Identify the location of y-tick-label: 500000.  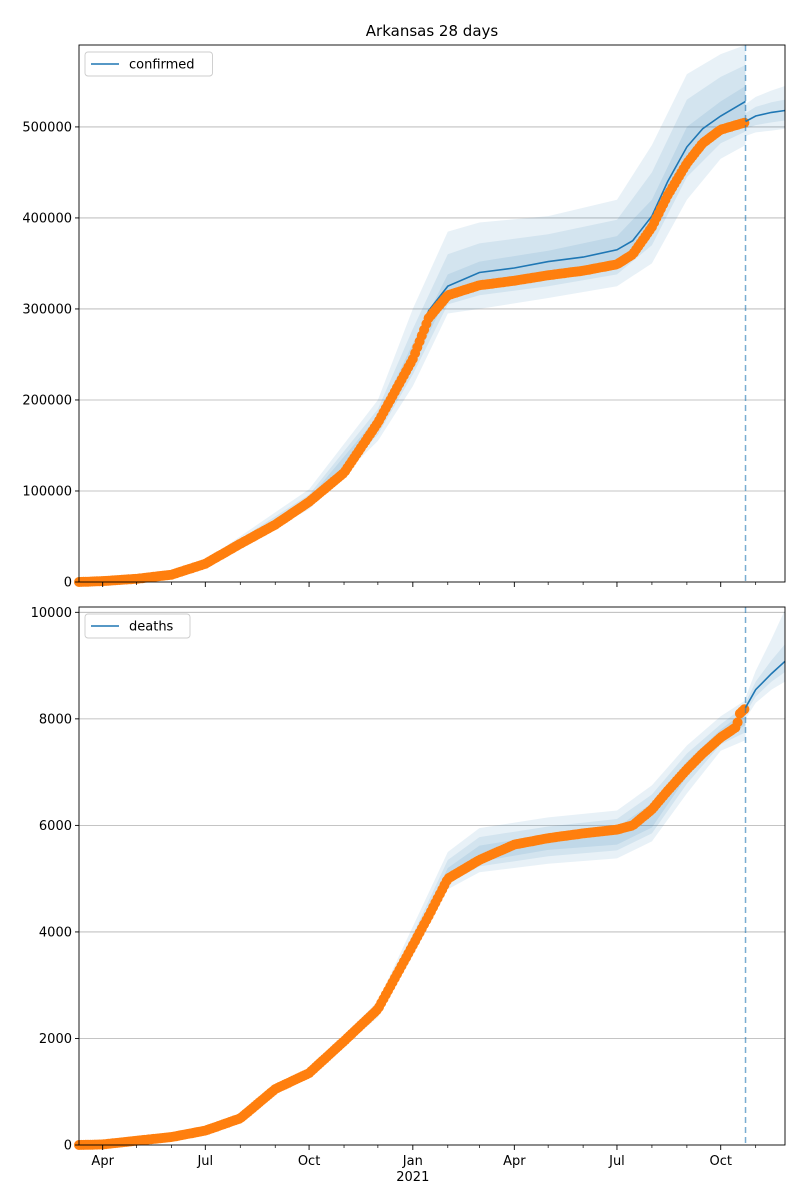
(47, 127).